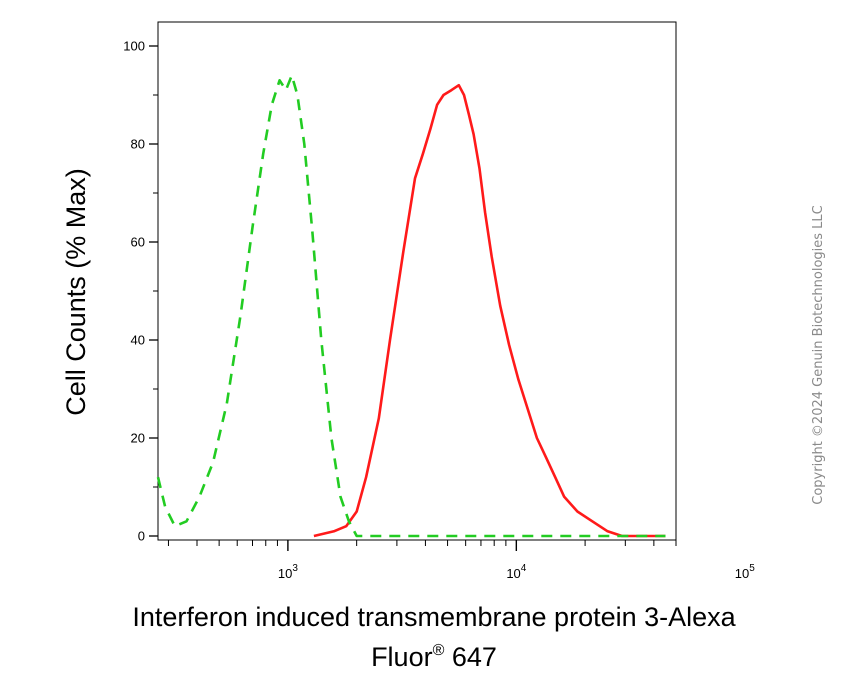  What do you see at coordinates (138, 438) in the screenshot?
I see `y-tick-label: 20` at bounding box center [138, 438].